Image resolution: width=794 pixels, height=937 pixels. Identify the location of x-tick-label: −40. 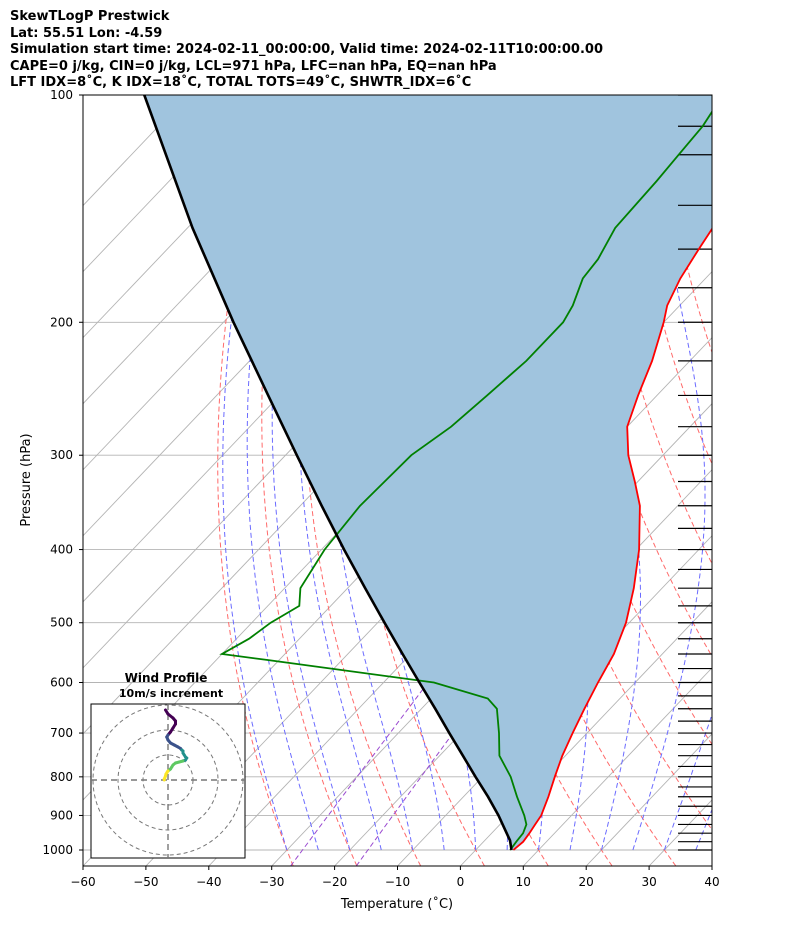
(208, 882).